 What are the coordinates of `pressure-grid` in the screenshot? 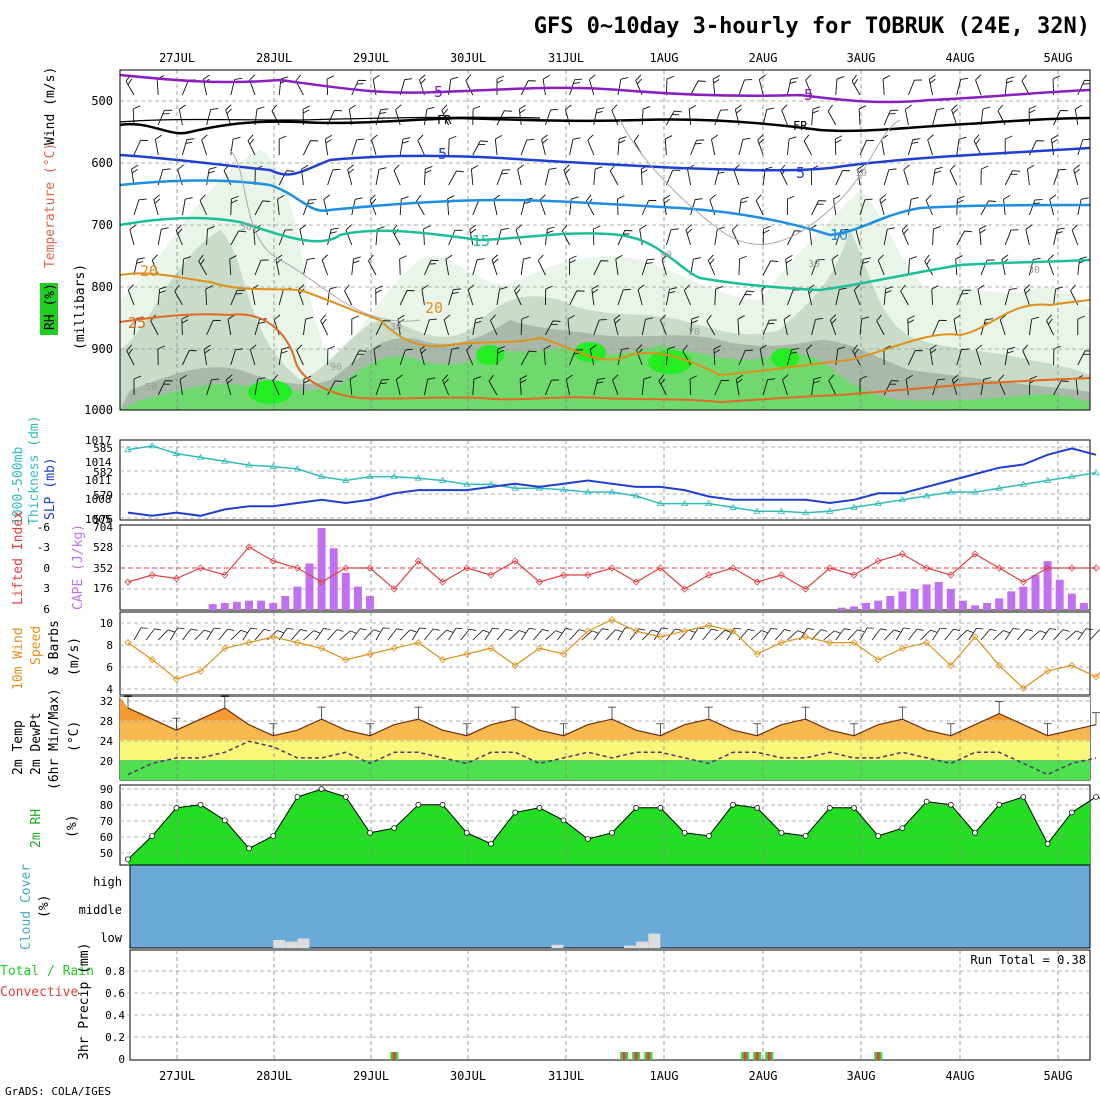 It's located at (605, 480).